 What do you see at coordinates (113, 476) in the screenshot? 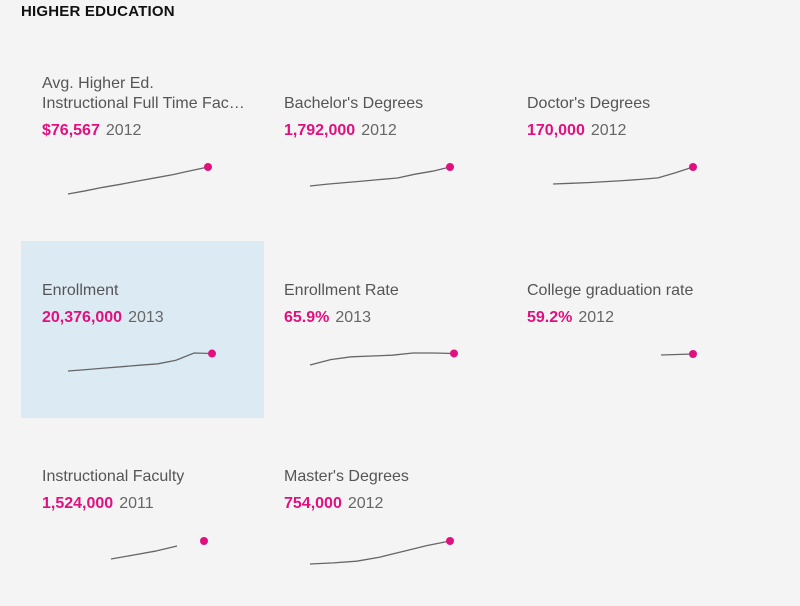
I see `tile-title-line-1: Instructional Faculty` at bounding box center [113, 476].